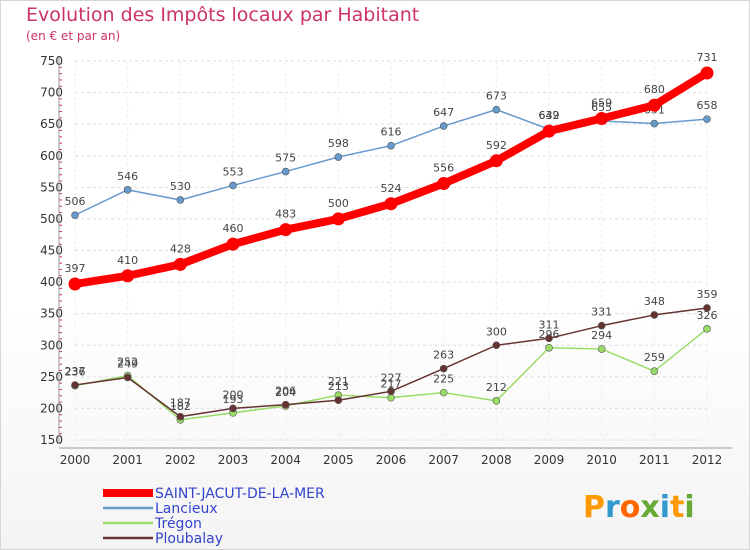  Describe the element at coordinates (707, 105) in the screenshot. I see `data-label: 658` at that location.